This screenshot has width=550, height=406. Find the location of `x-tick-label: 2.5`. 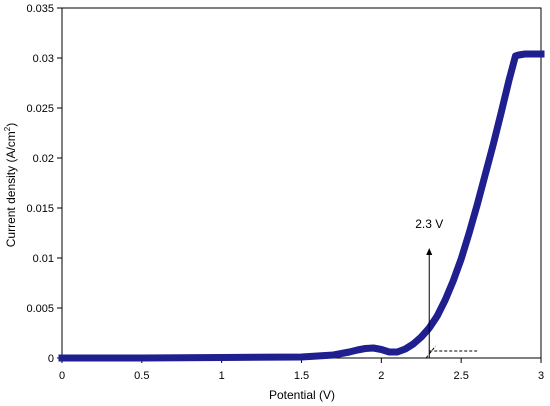

x-tick-label: 2.5 is located at coordinates (461, 376).